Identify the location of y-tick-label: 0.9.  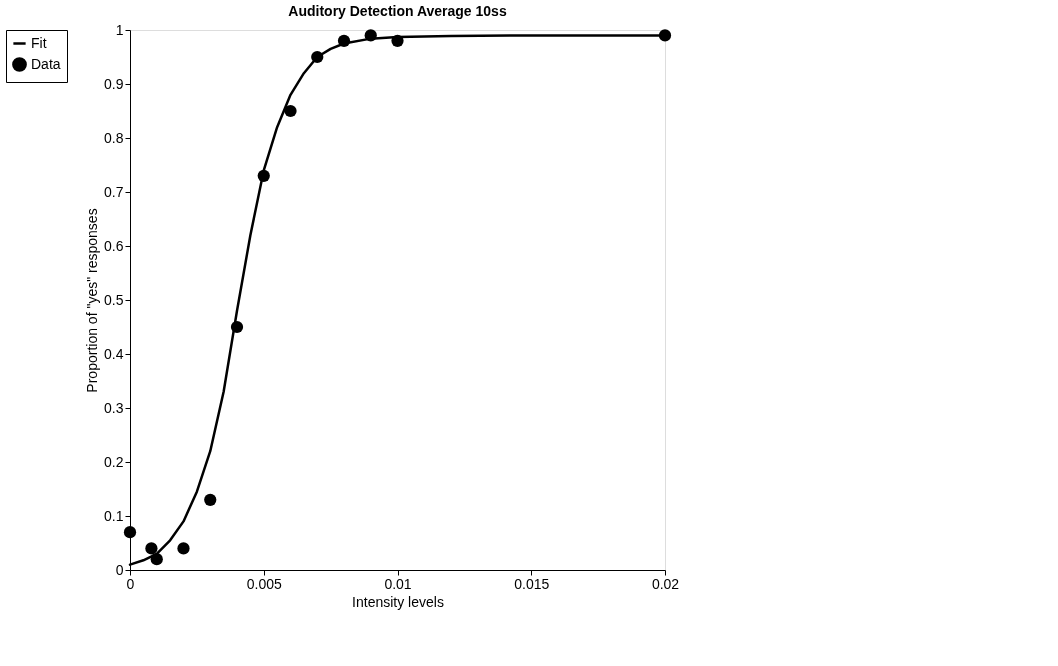
(114, 83).